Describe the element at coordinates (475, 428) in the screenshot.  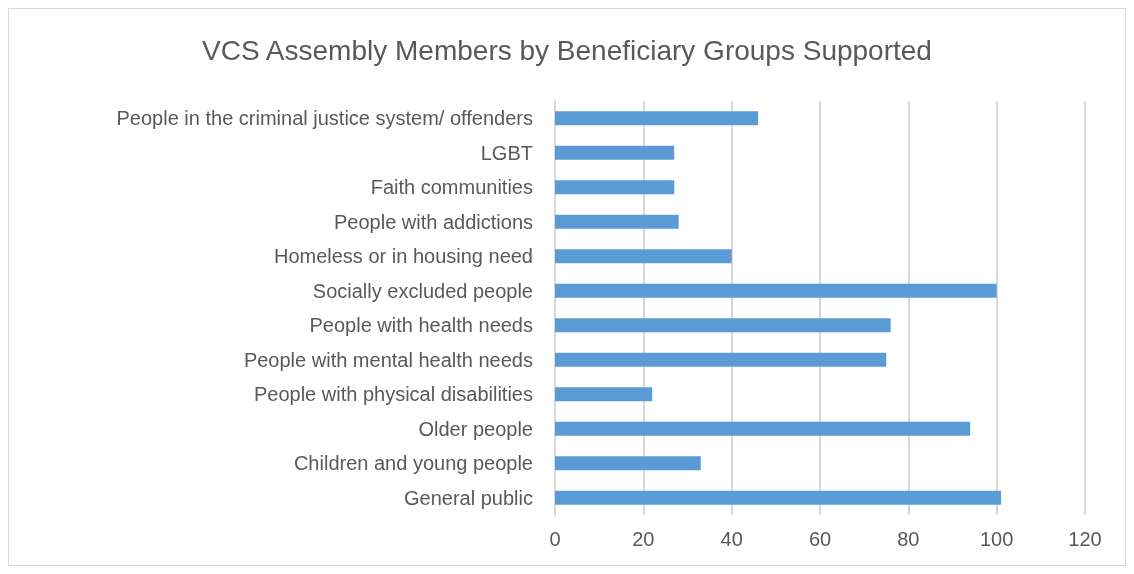
I see `y-tick-label: Older people` at that location.